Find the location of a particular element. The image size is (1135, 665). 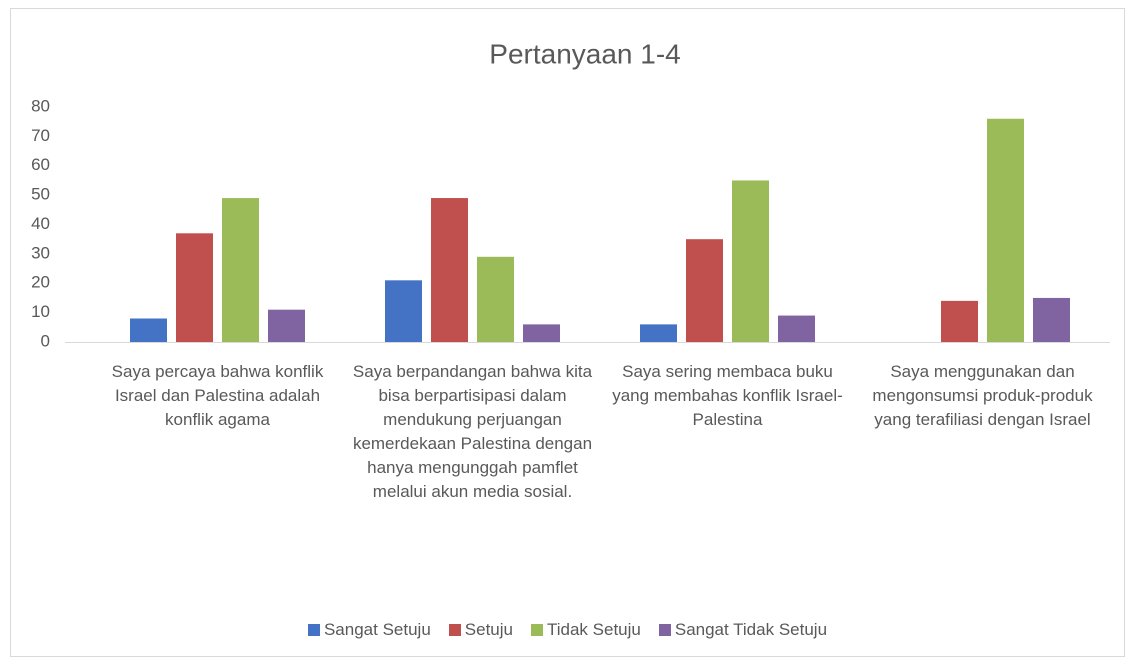

y-tick-label: 70 is located at coordinates (40, 135).